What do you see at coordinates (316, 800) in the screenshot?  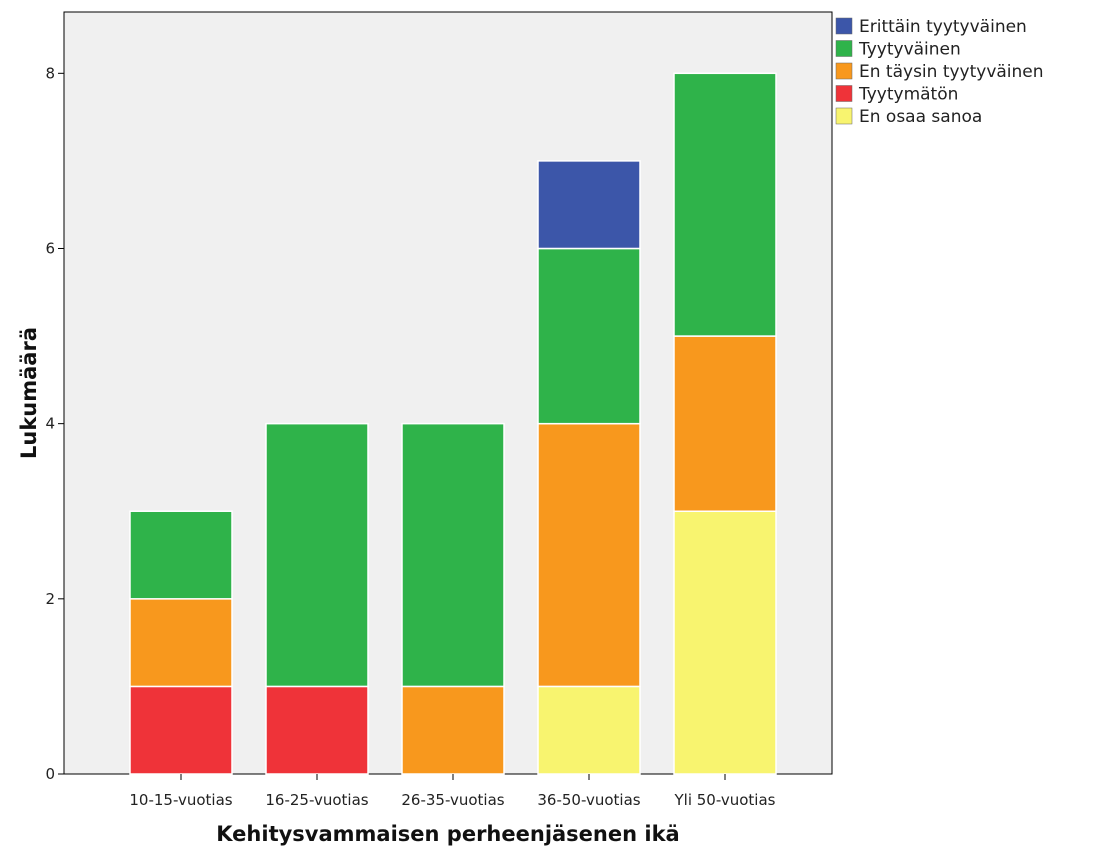 I see `x-tick-label-1: 16-25-vuotias` at bounding box center [316, 800].